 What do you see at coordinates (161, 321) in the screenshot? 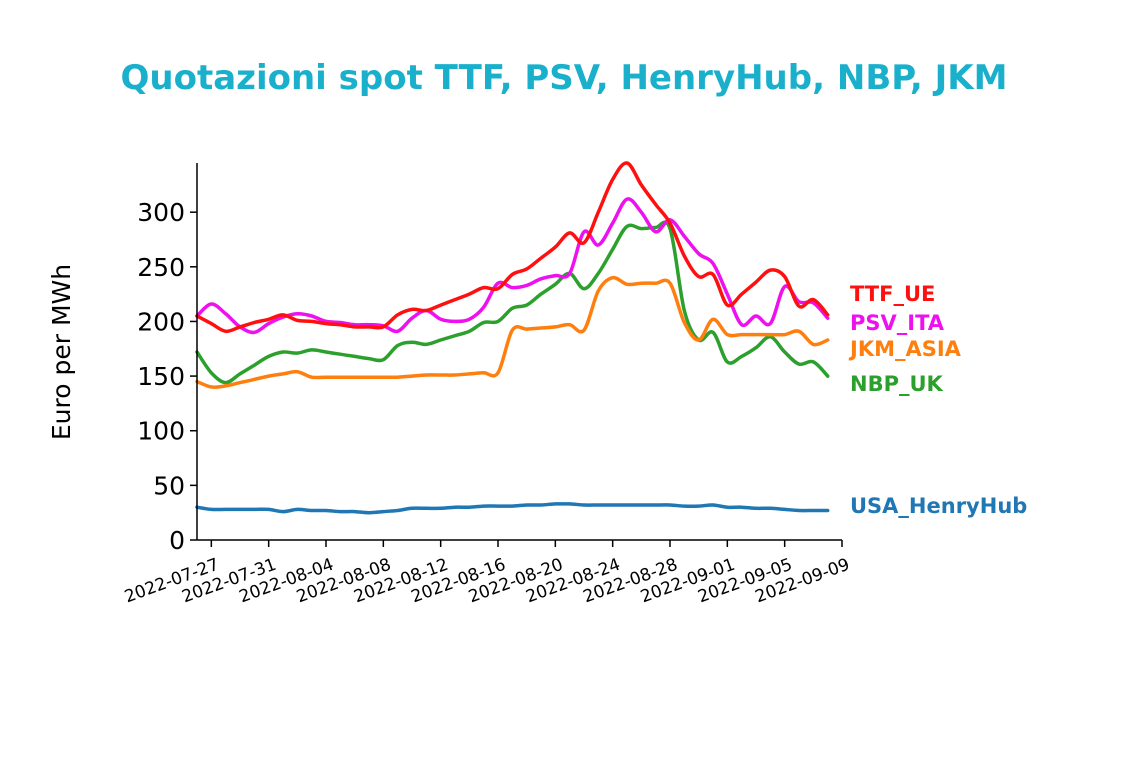
I see `y-tick-label: 200` at bounding box center [161, 321].